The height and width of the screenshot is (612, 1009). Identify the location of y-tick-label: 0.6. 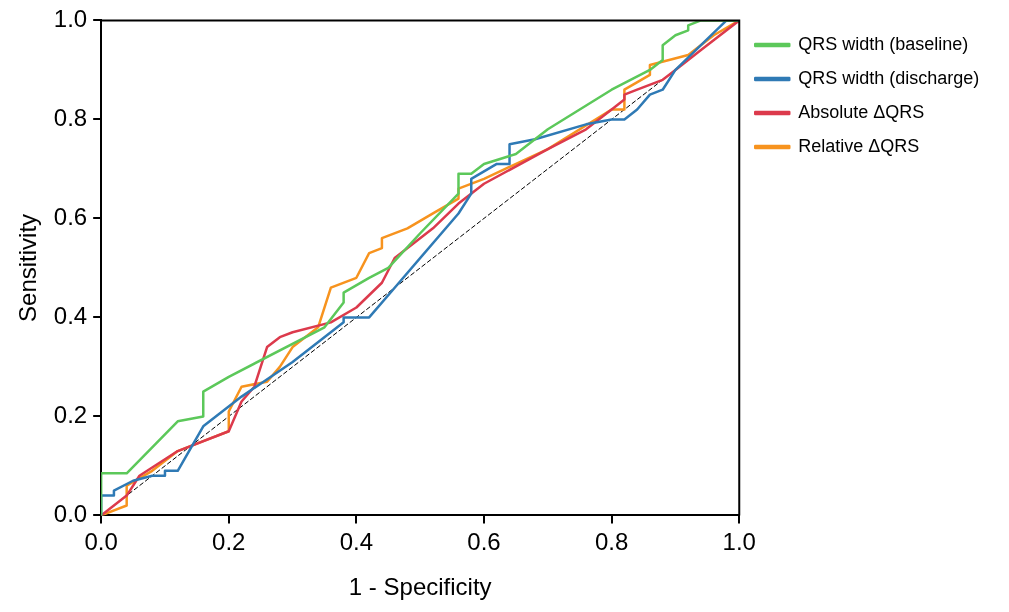
(70, 217).